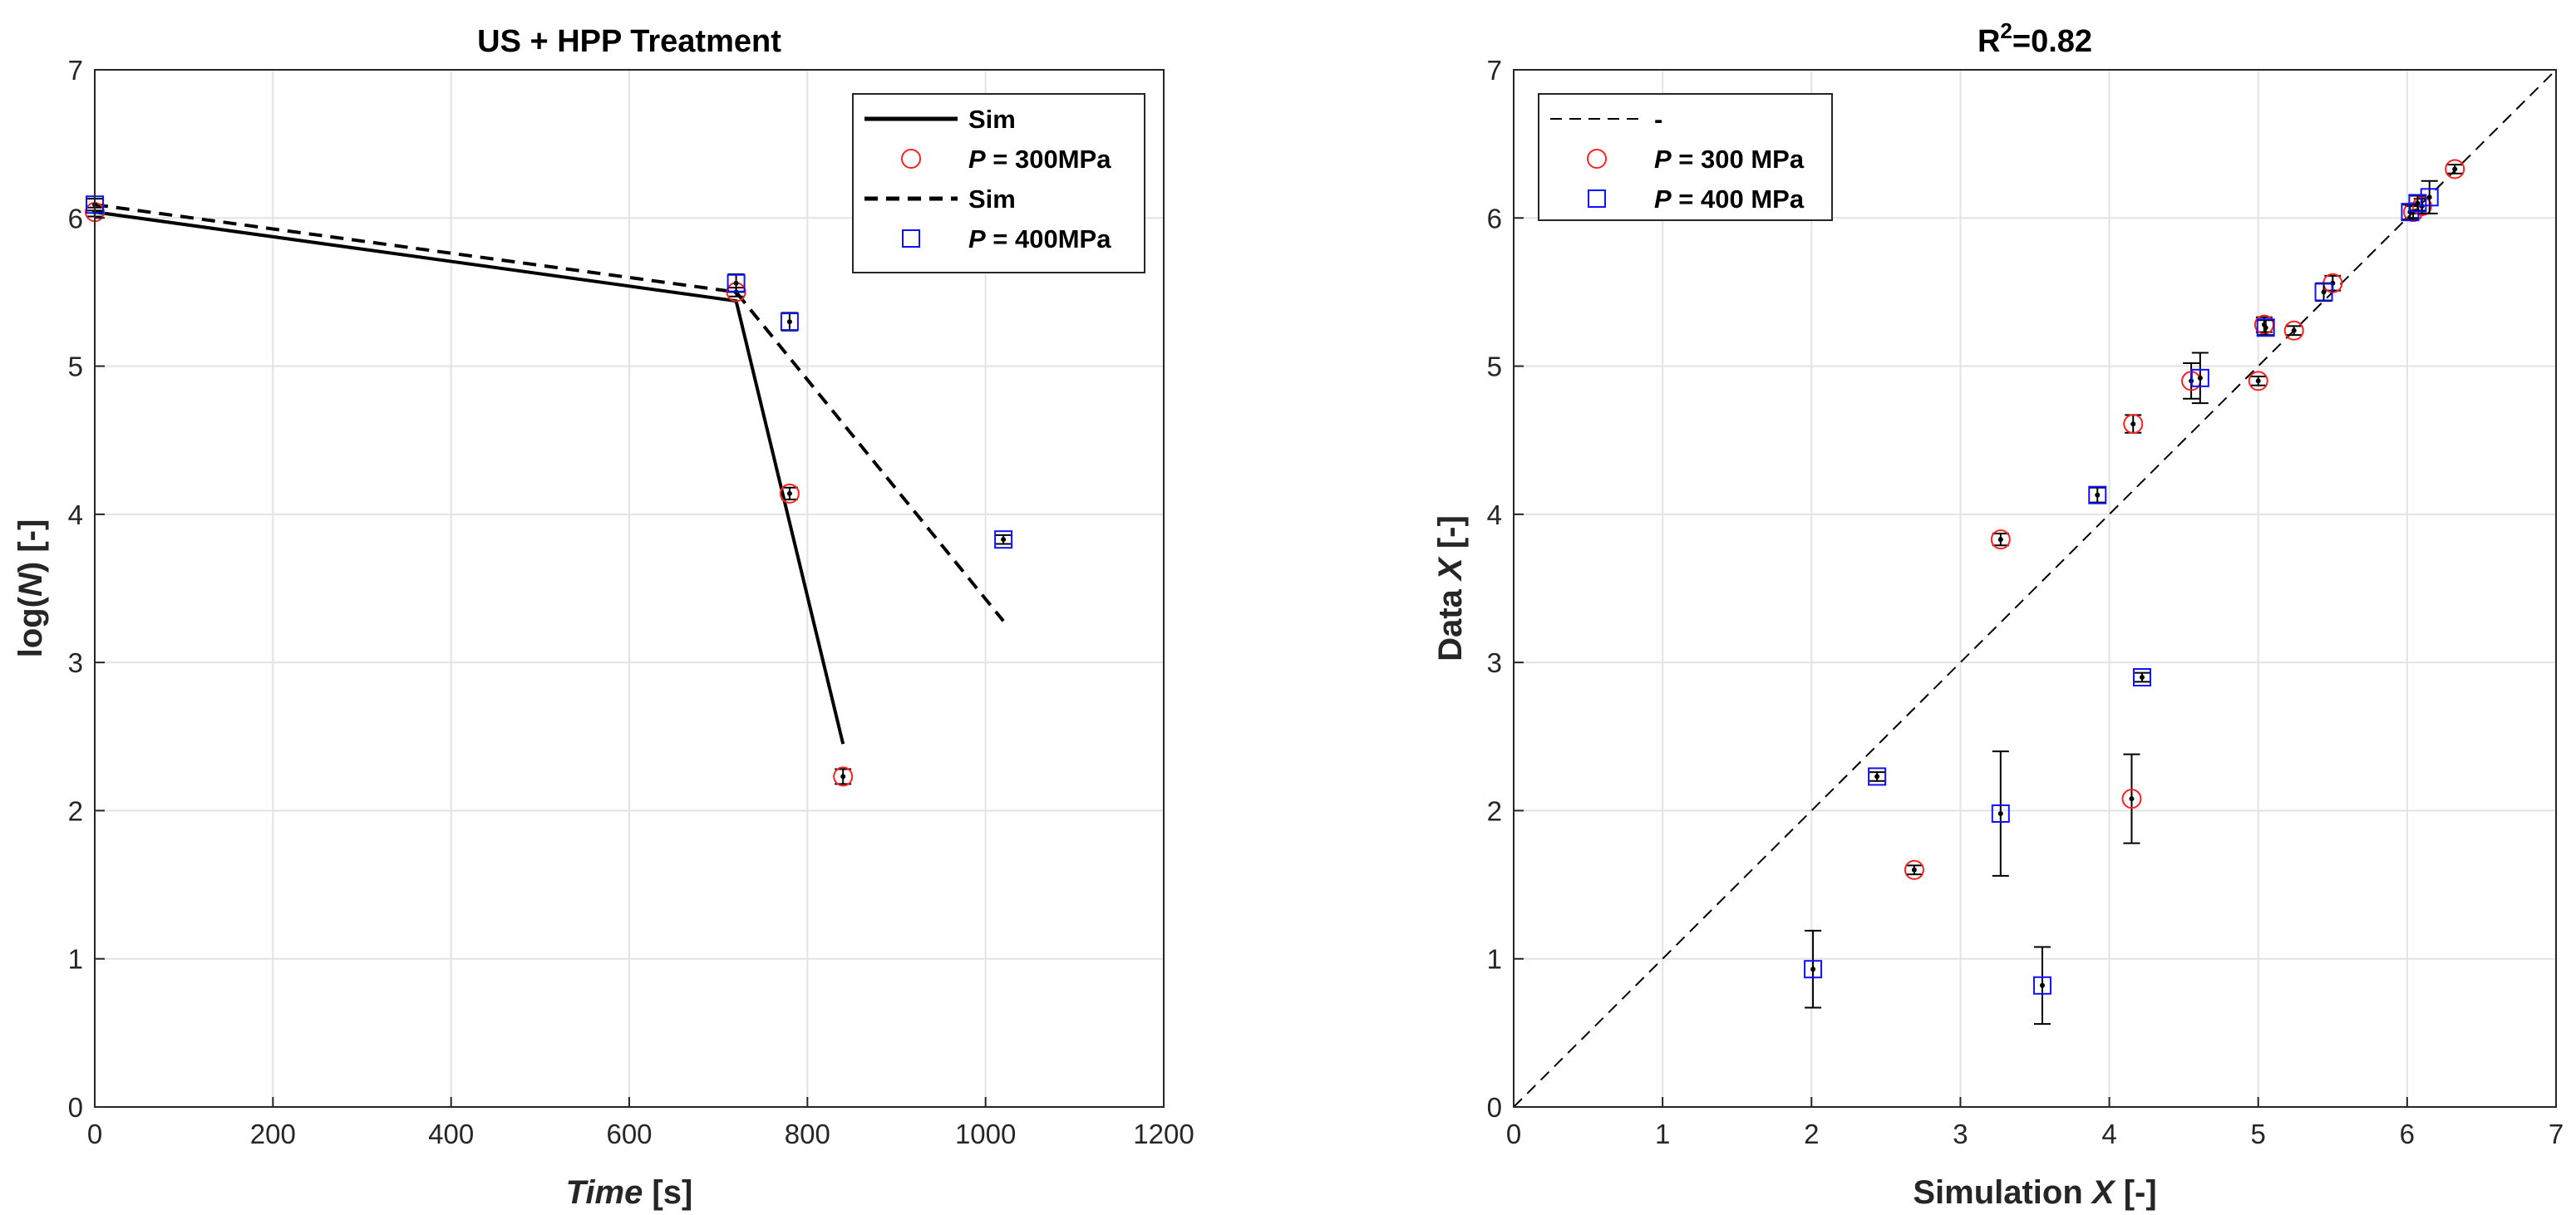 The image size is (2576, 1215). I want to click on y-tick-label: 3, so click(1494, 662).